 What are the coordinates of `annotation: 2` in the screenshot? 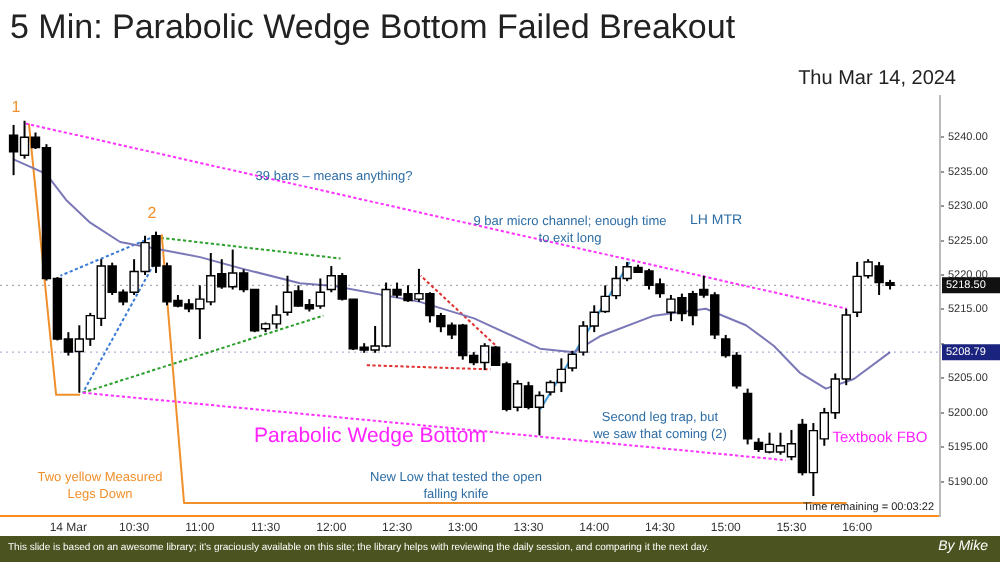 It's located at (152, 213).